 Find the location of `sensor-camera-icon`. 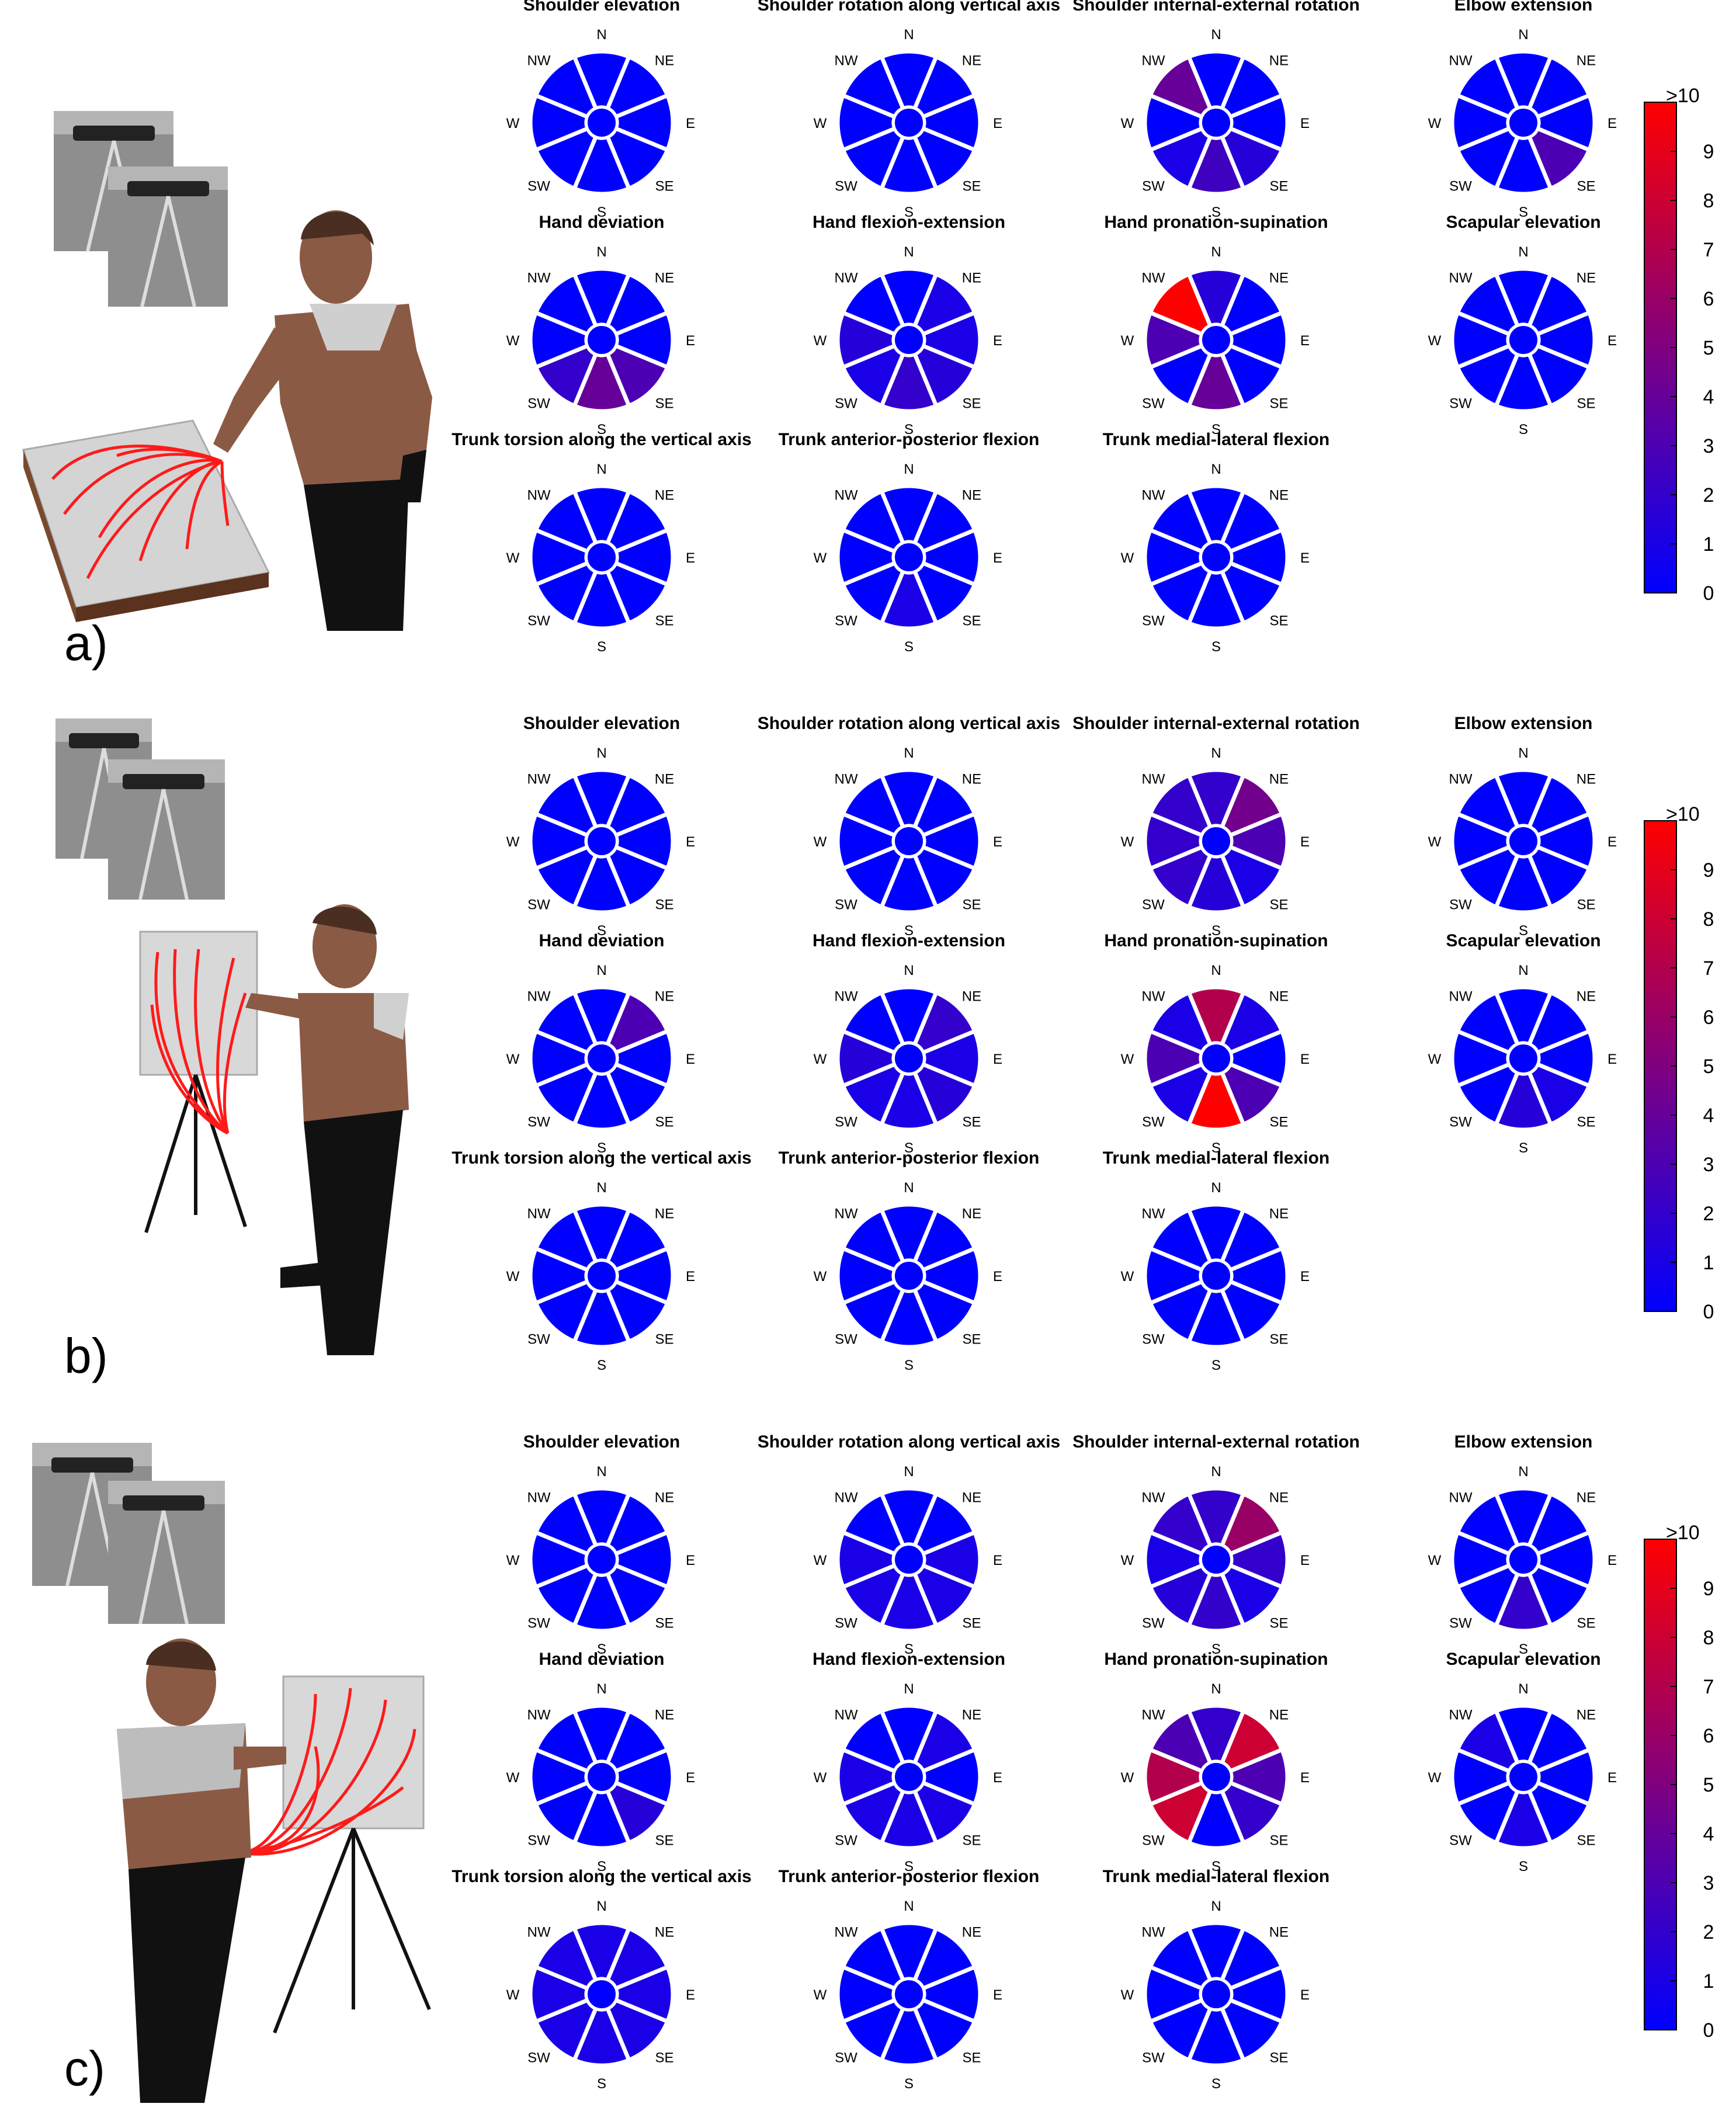

sensor-camera-icon is located at coordinates (166, 1552).